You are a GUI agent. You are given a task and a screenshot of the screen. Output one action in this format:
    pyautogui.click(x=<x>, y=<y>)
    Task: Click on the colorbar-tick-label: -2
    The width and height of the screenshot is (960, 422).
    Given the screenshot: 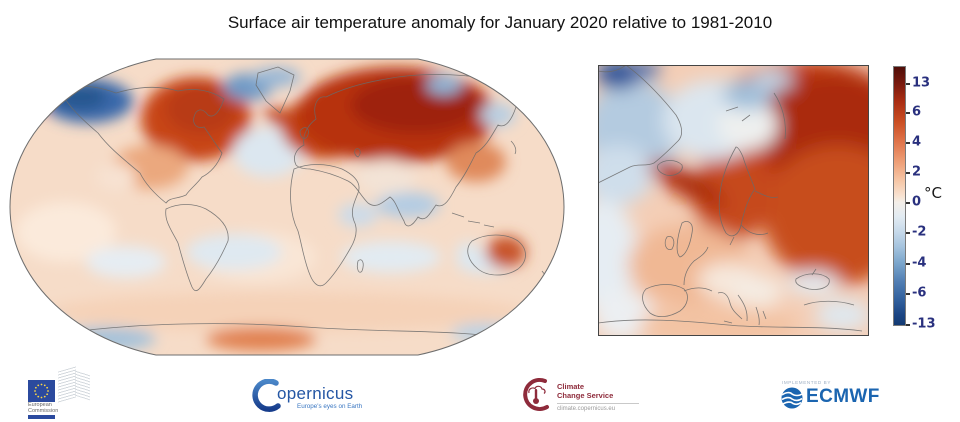 What is the action you would take?
    pyautogui.click(x=919, y=232)
    